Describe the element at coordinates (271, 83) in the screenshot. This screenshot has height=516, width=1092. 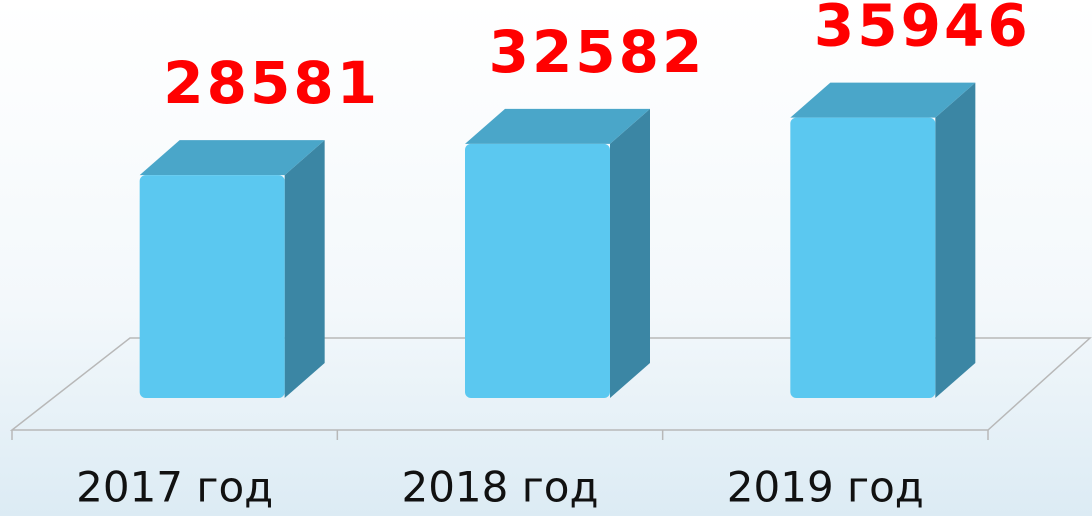
I see `value-label: 28581` at that location.